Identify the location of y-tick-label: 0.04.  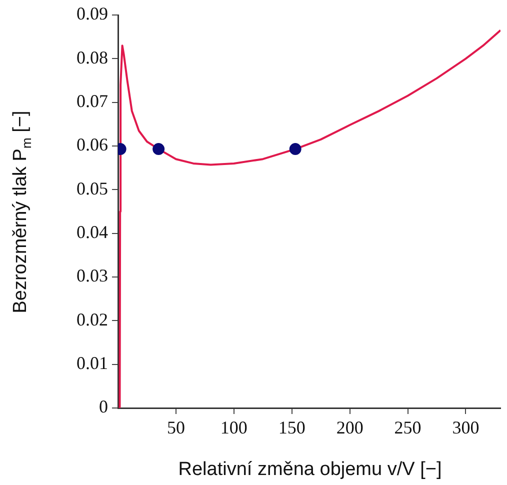
(92, 232).